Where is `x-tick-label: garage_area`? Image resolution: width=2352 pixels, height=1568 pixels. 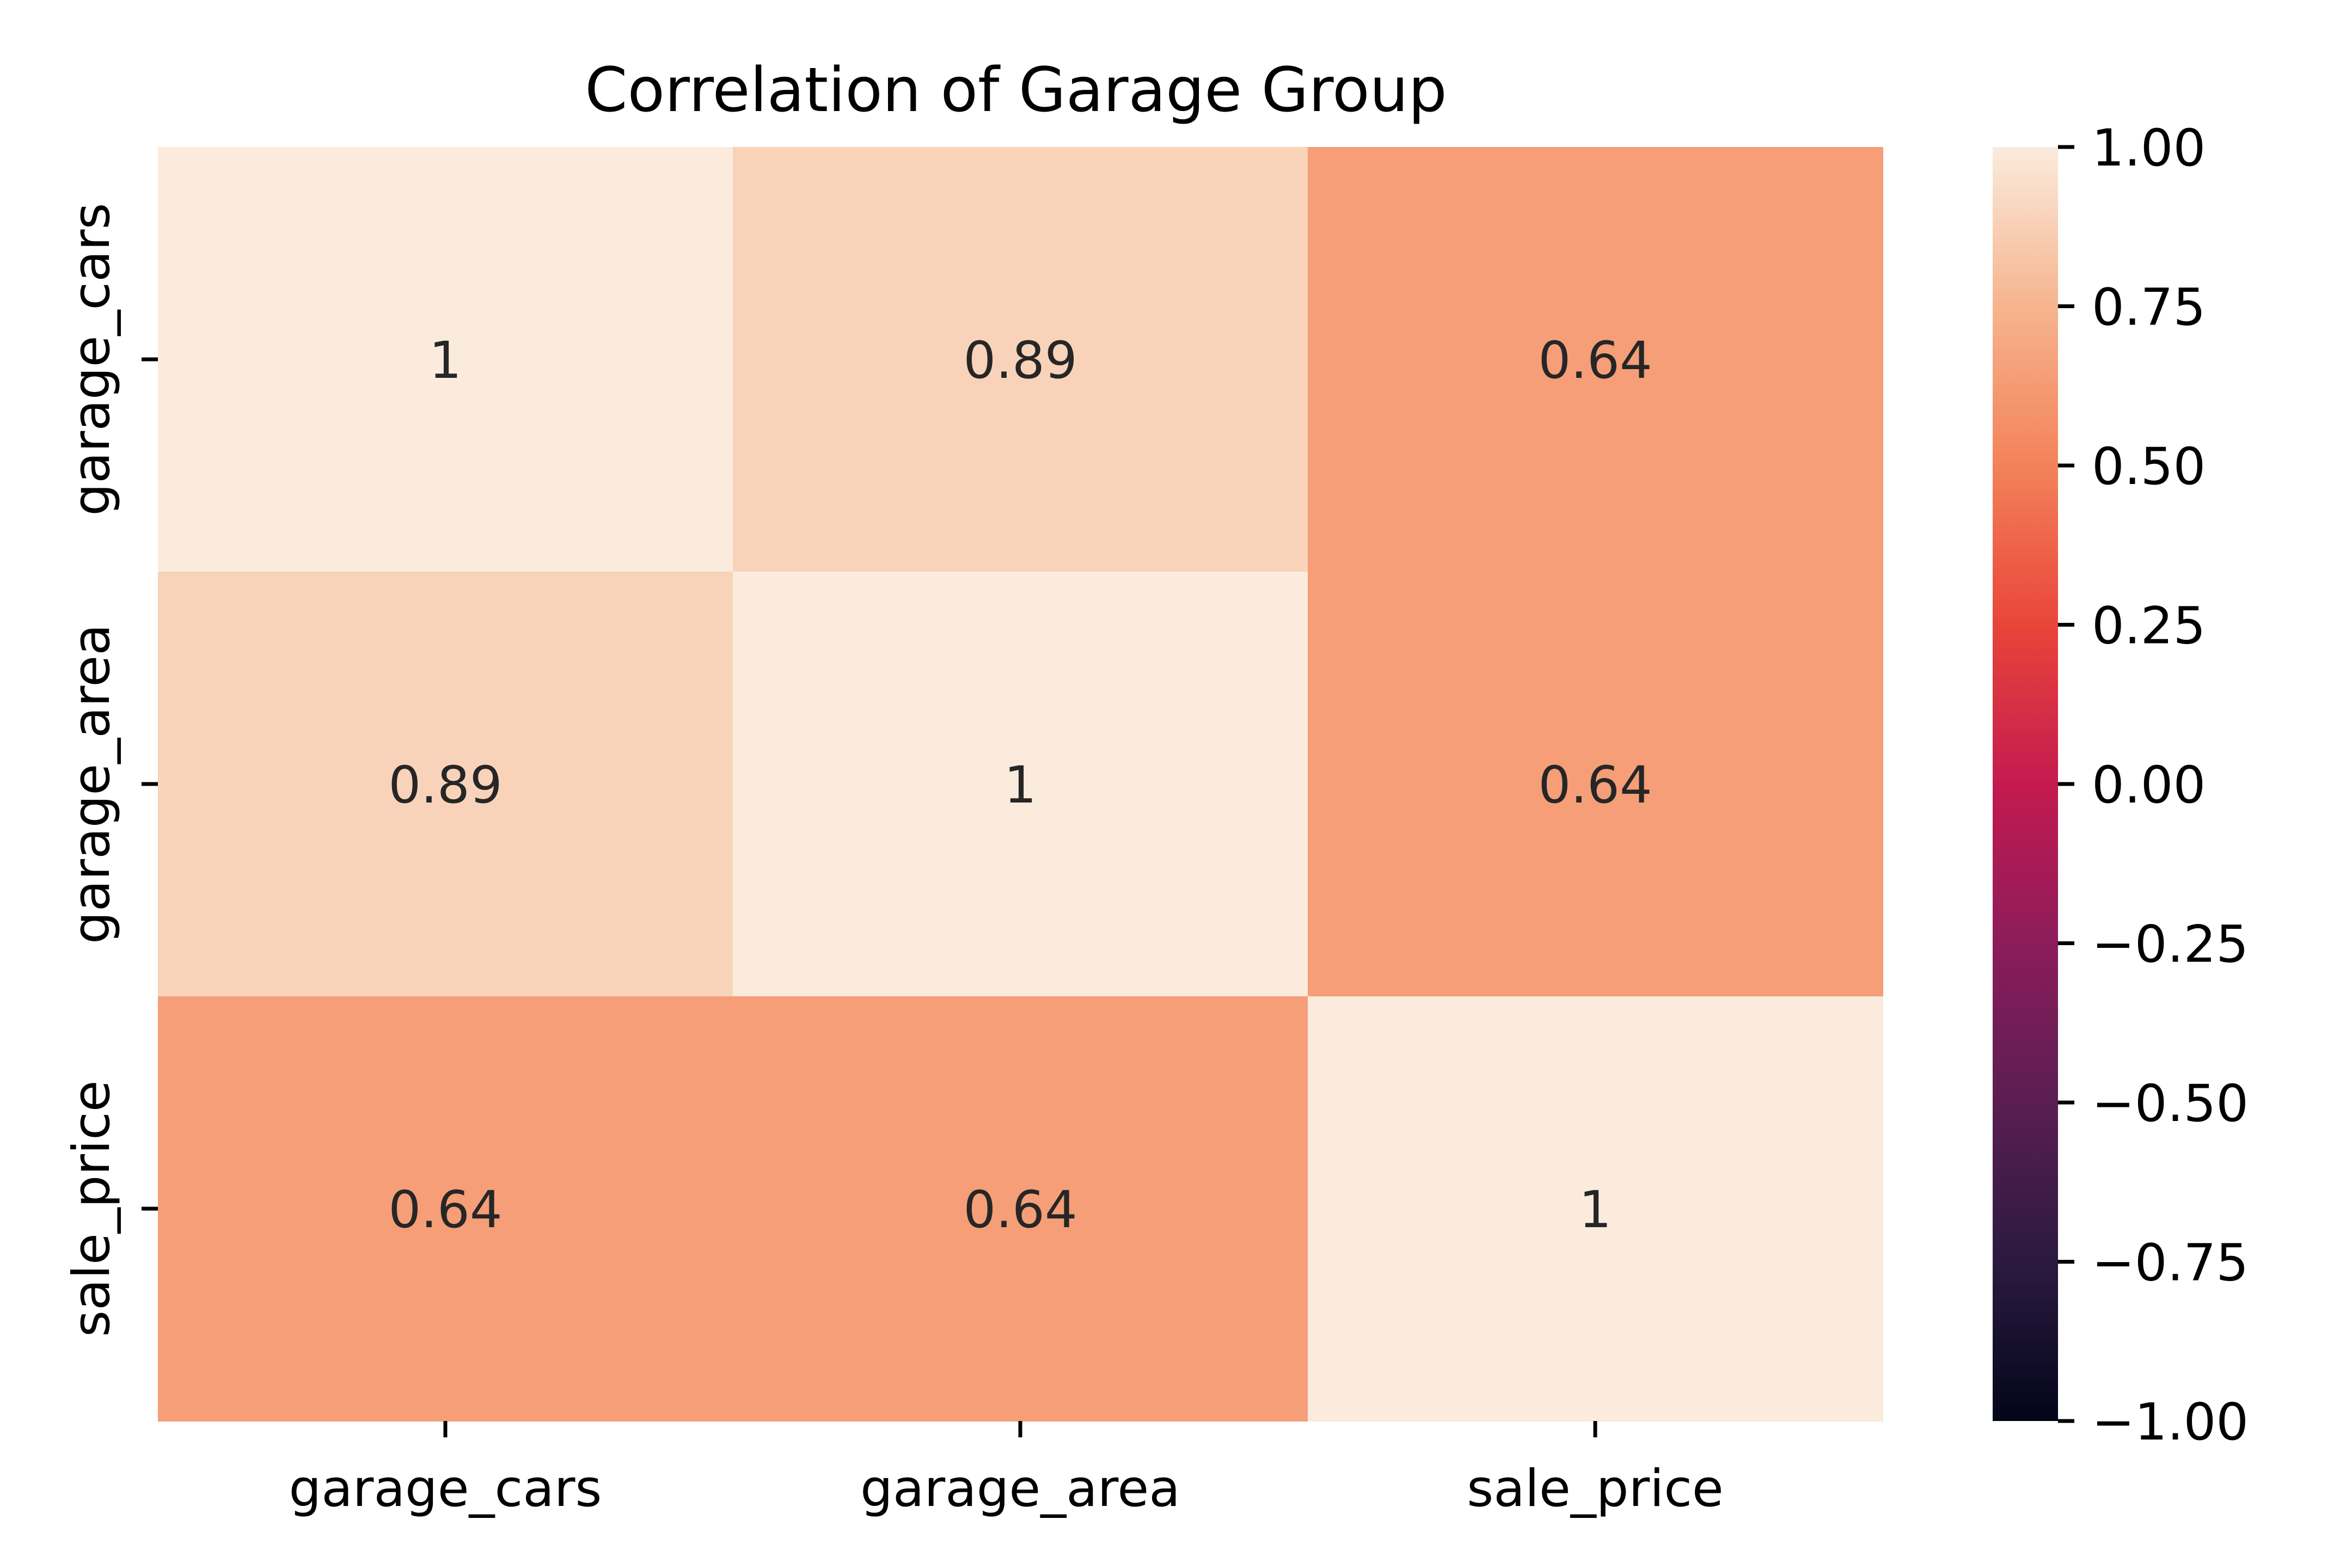
x-tick-label: garage_area is located at coordinates (1020, 1488).